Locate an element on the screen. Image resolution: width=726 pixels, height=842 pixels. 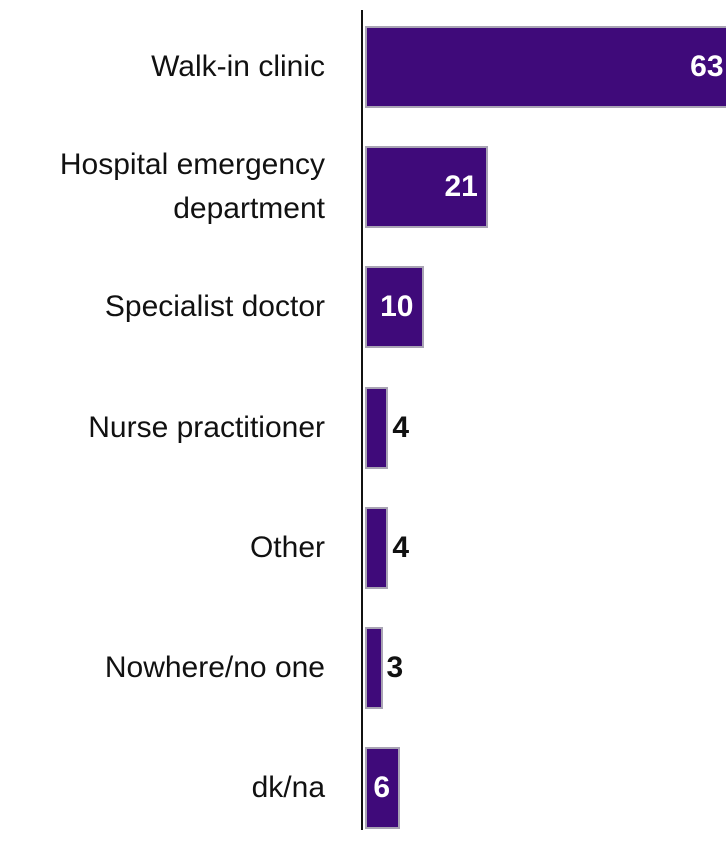
data-label: 6 is located at coordinates (382, 788).